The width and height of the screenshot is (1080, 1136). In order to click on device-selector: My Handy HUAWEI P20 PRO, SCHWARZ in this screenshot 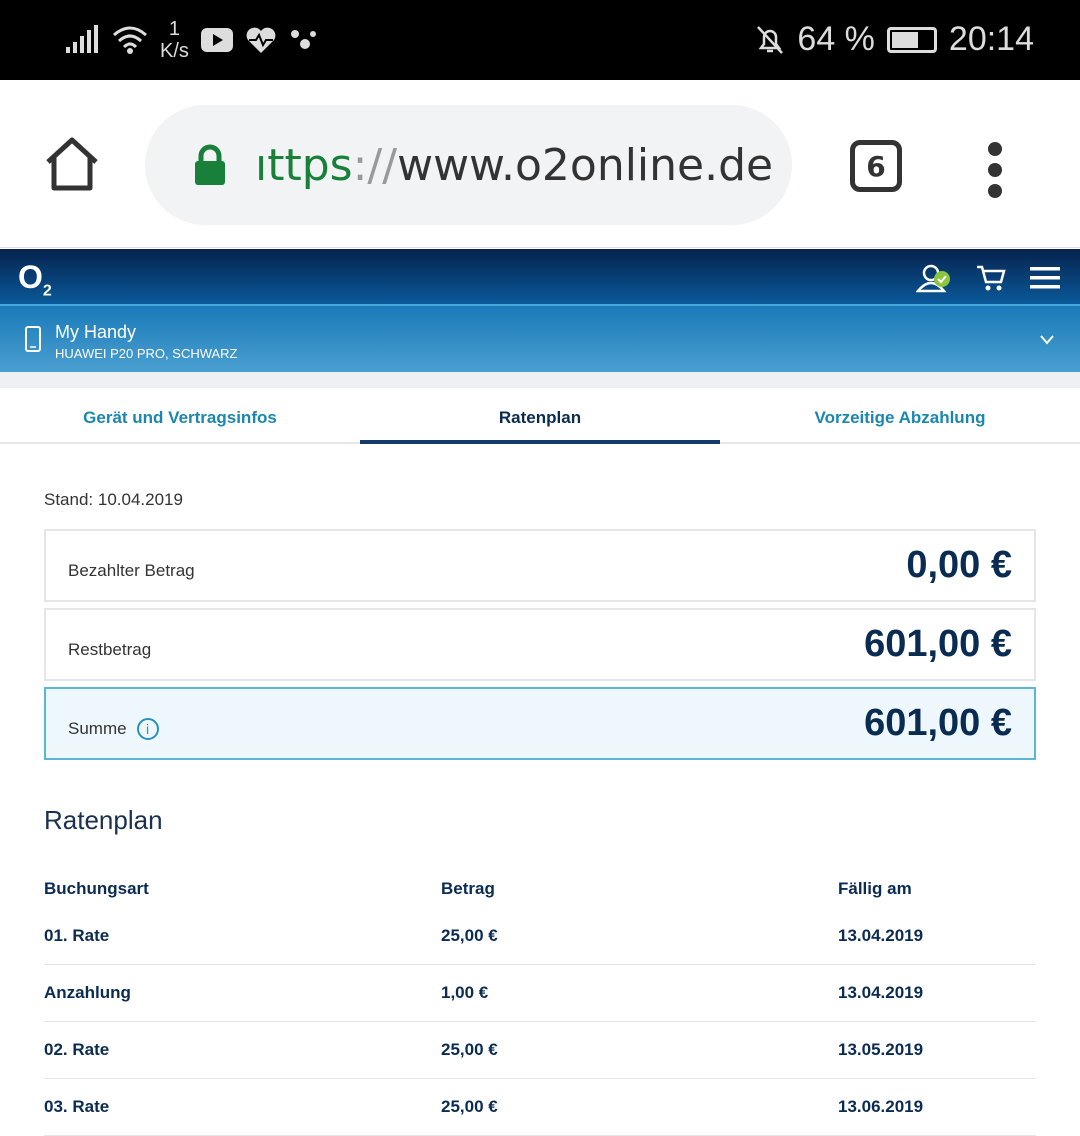, I will do `click(540, 338)`.